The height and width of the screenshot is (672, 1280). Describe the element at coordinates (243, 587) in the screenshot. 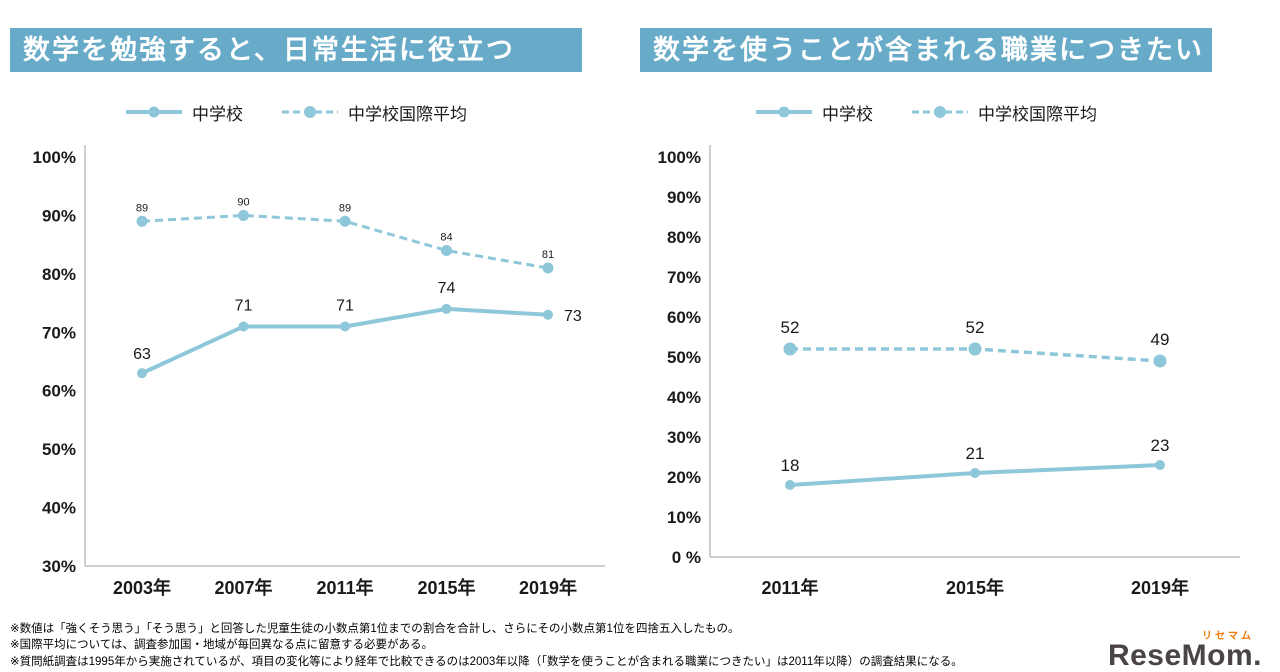

I see `x-tick-label: 2007年` at that location.